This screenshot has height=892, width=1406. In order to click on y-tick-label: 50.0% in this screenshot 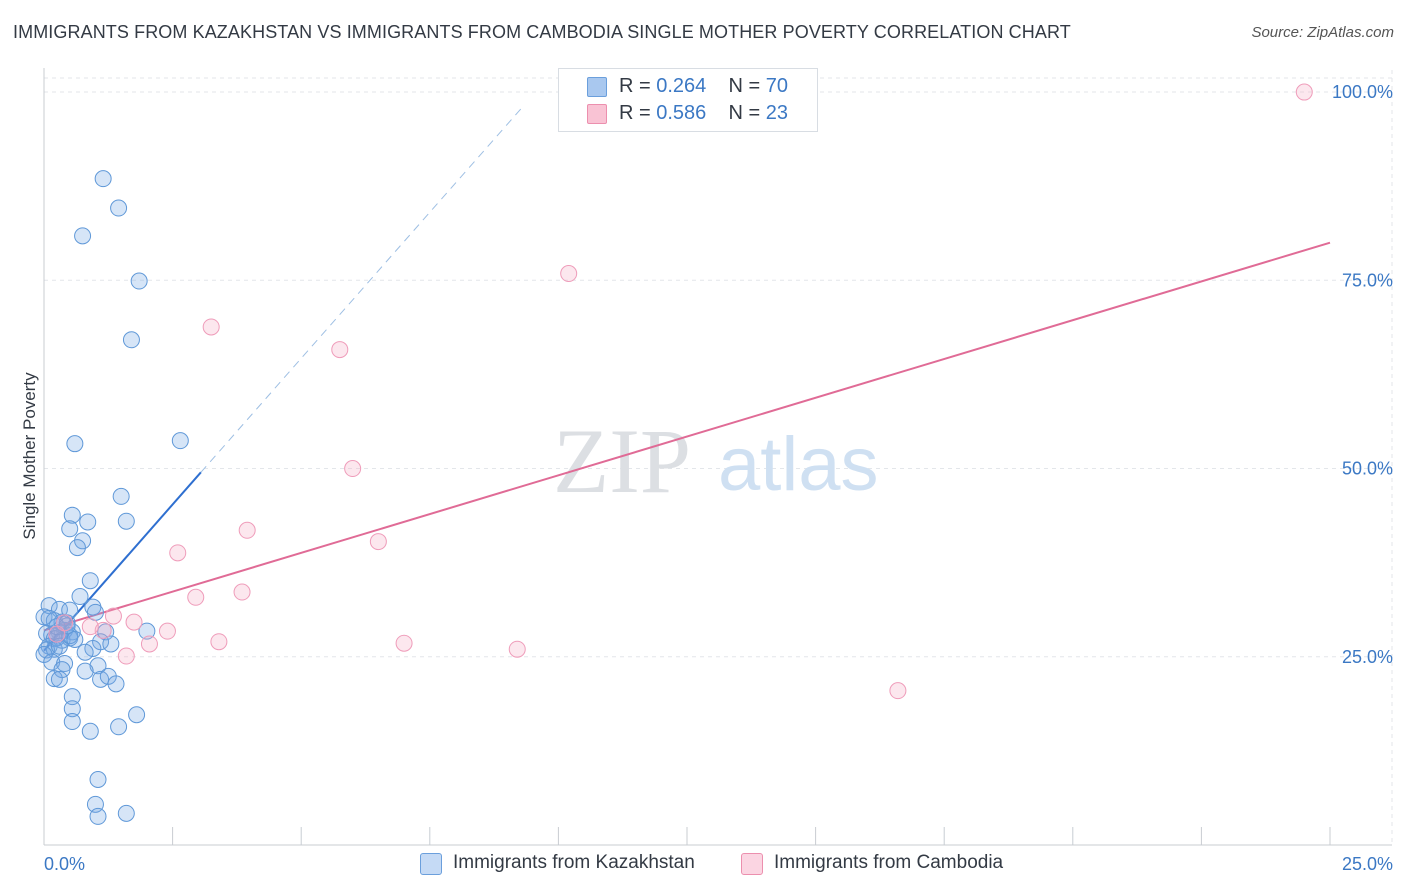, I will do `click(1367, 469)`.